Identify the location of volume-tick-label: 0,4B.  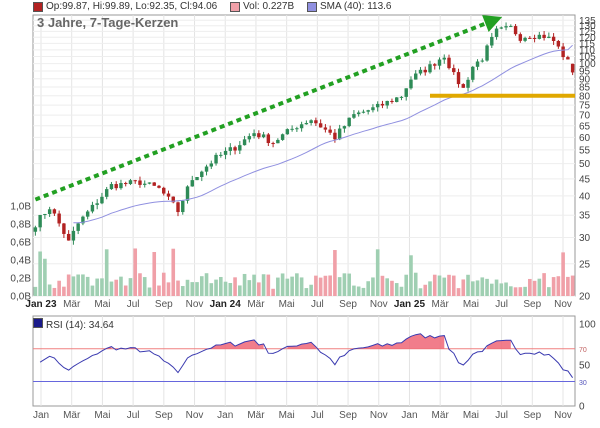
(20, 261).